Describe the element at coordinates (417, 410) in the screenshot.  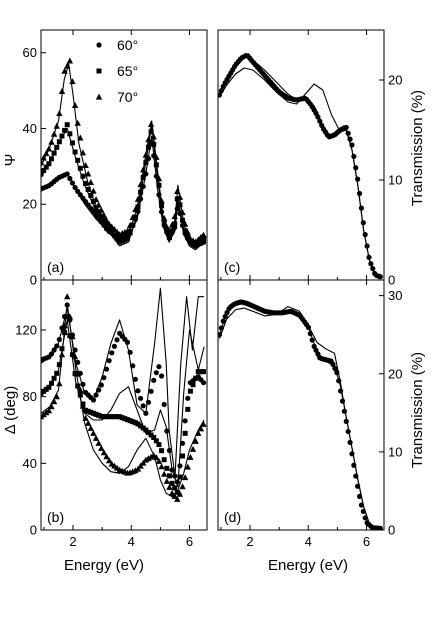
I see `transmission-axis-label-bottom: Transmission (%)` at that location.